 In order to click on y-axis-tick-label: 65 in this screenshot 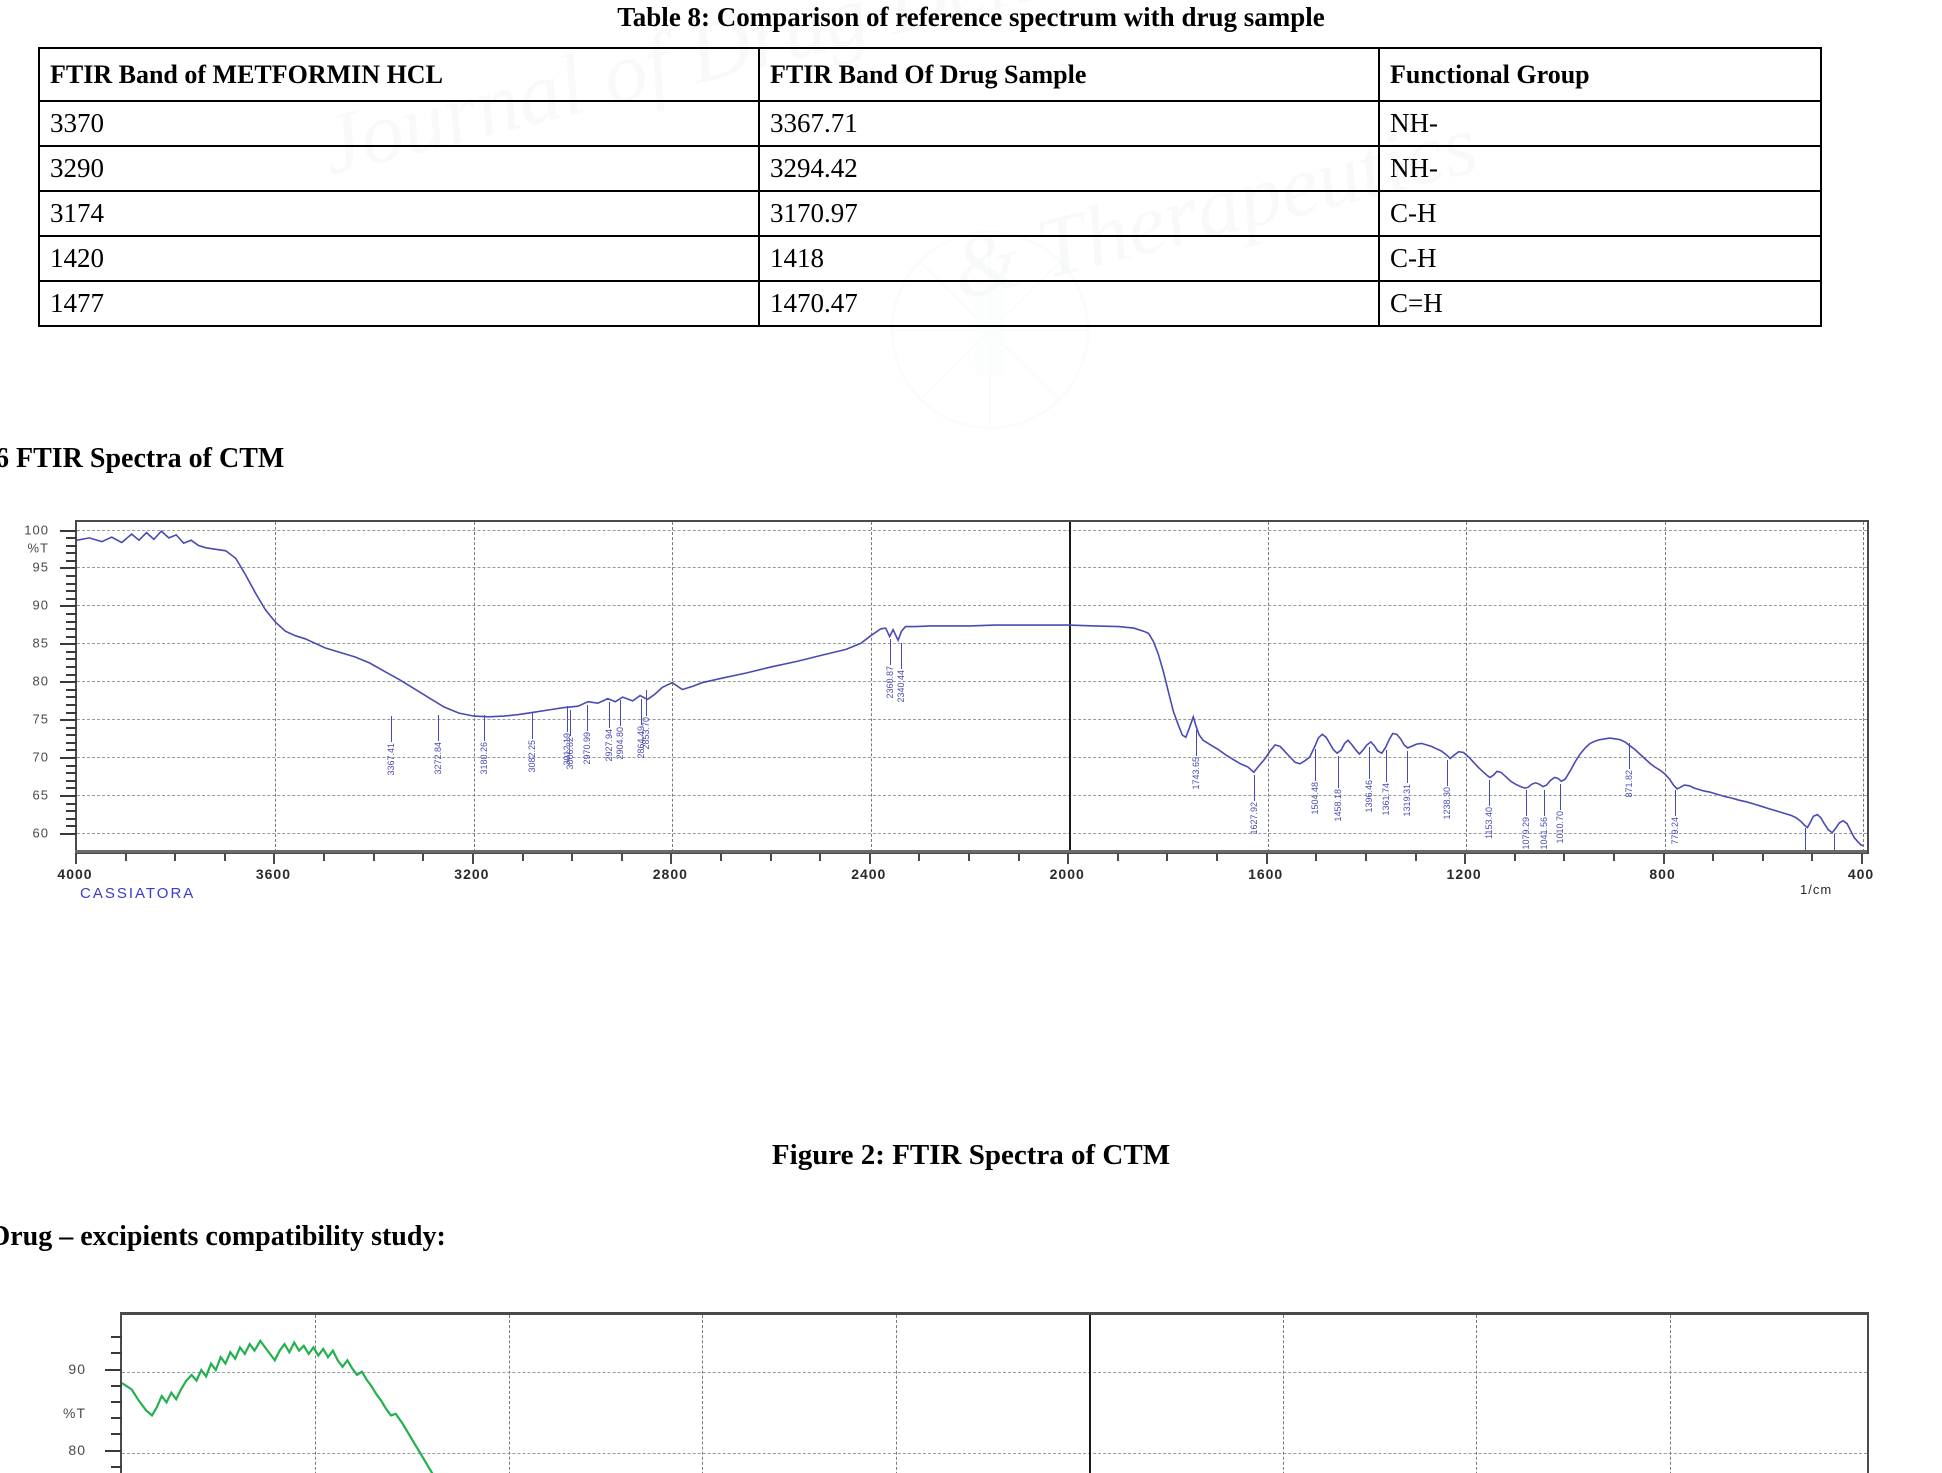, I will do `click(40, 795)`.